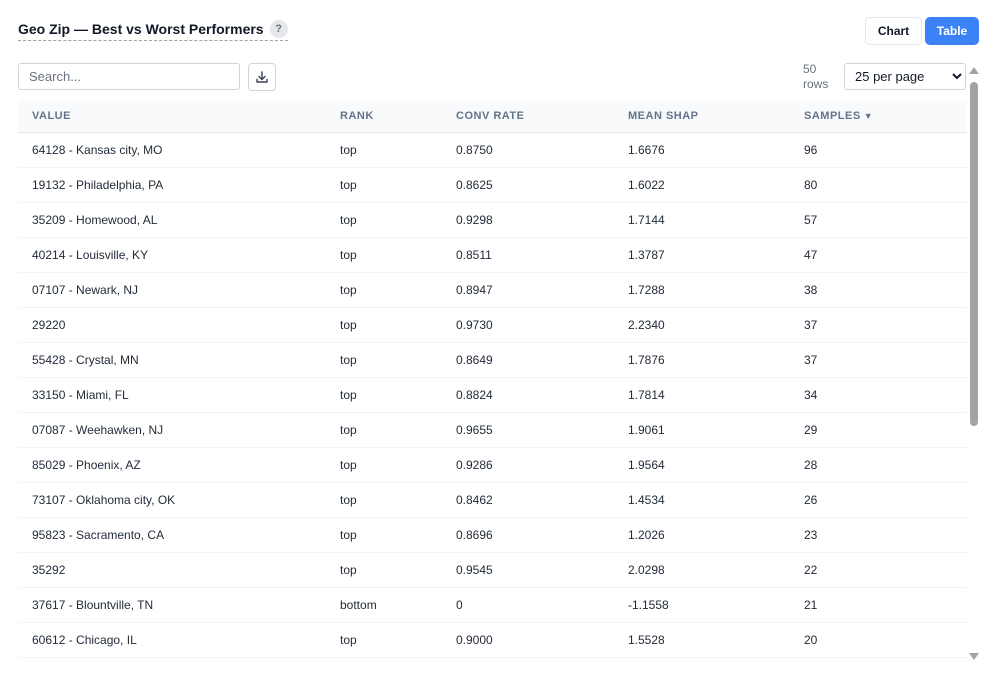  What do you see at coordinates (528, 150) in the screenshot?
I see `cell-conv-rate: 0.8750` at bounding box center [528, 150].